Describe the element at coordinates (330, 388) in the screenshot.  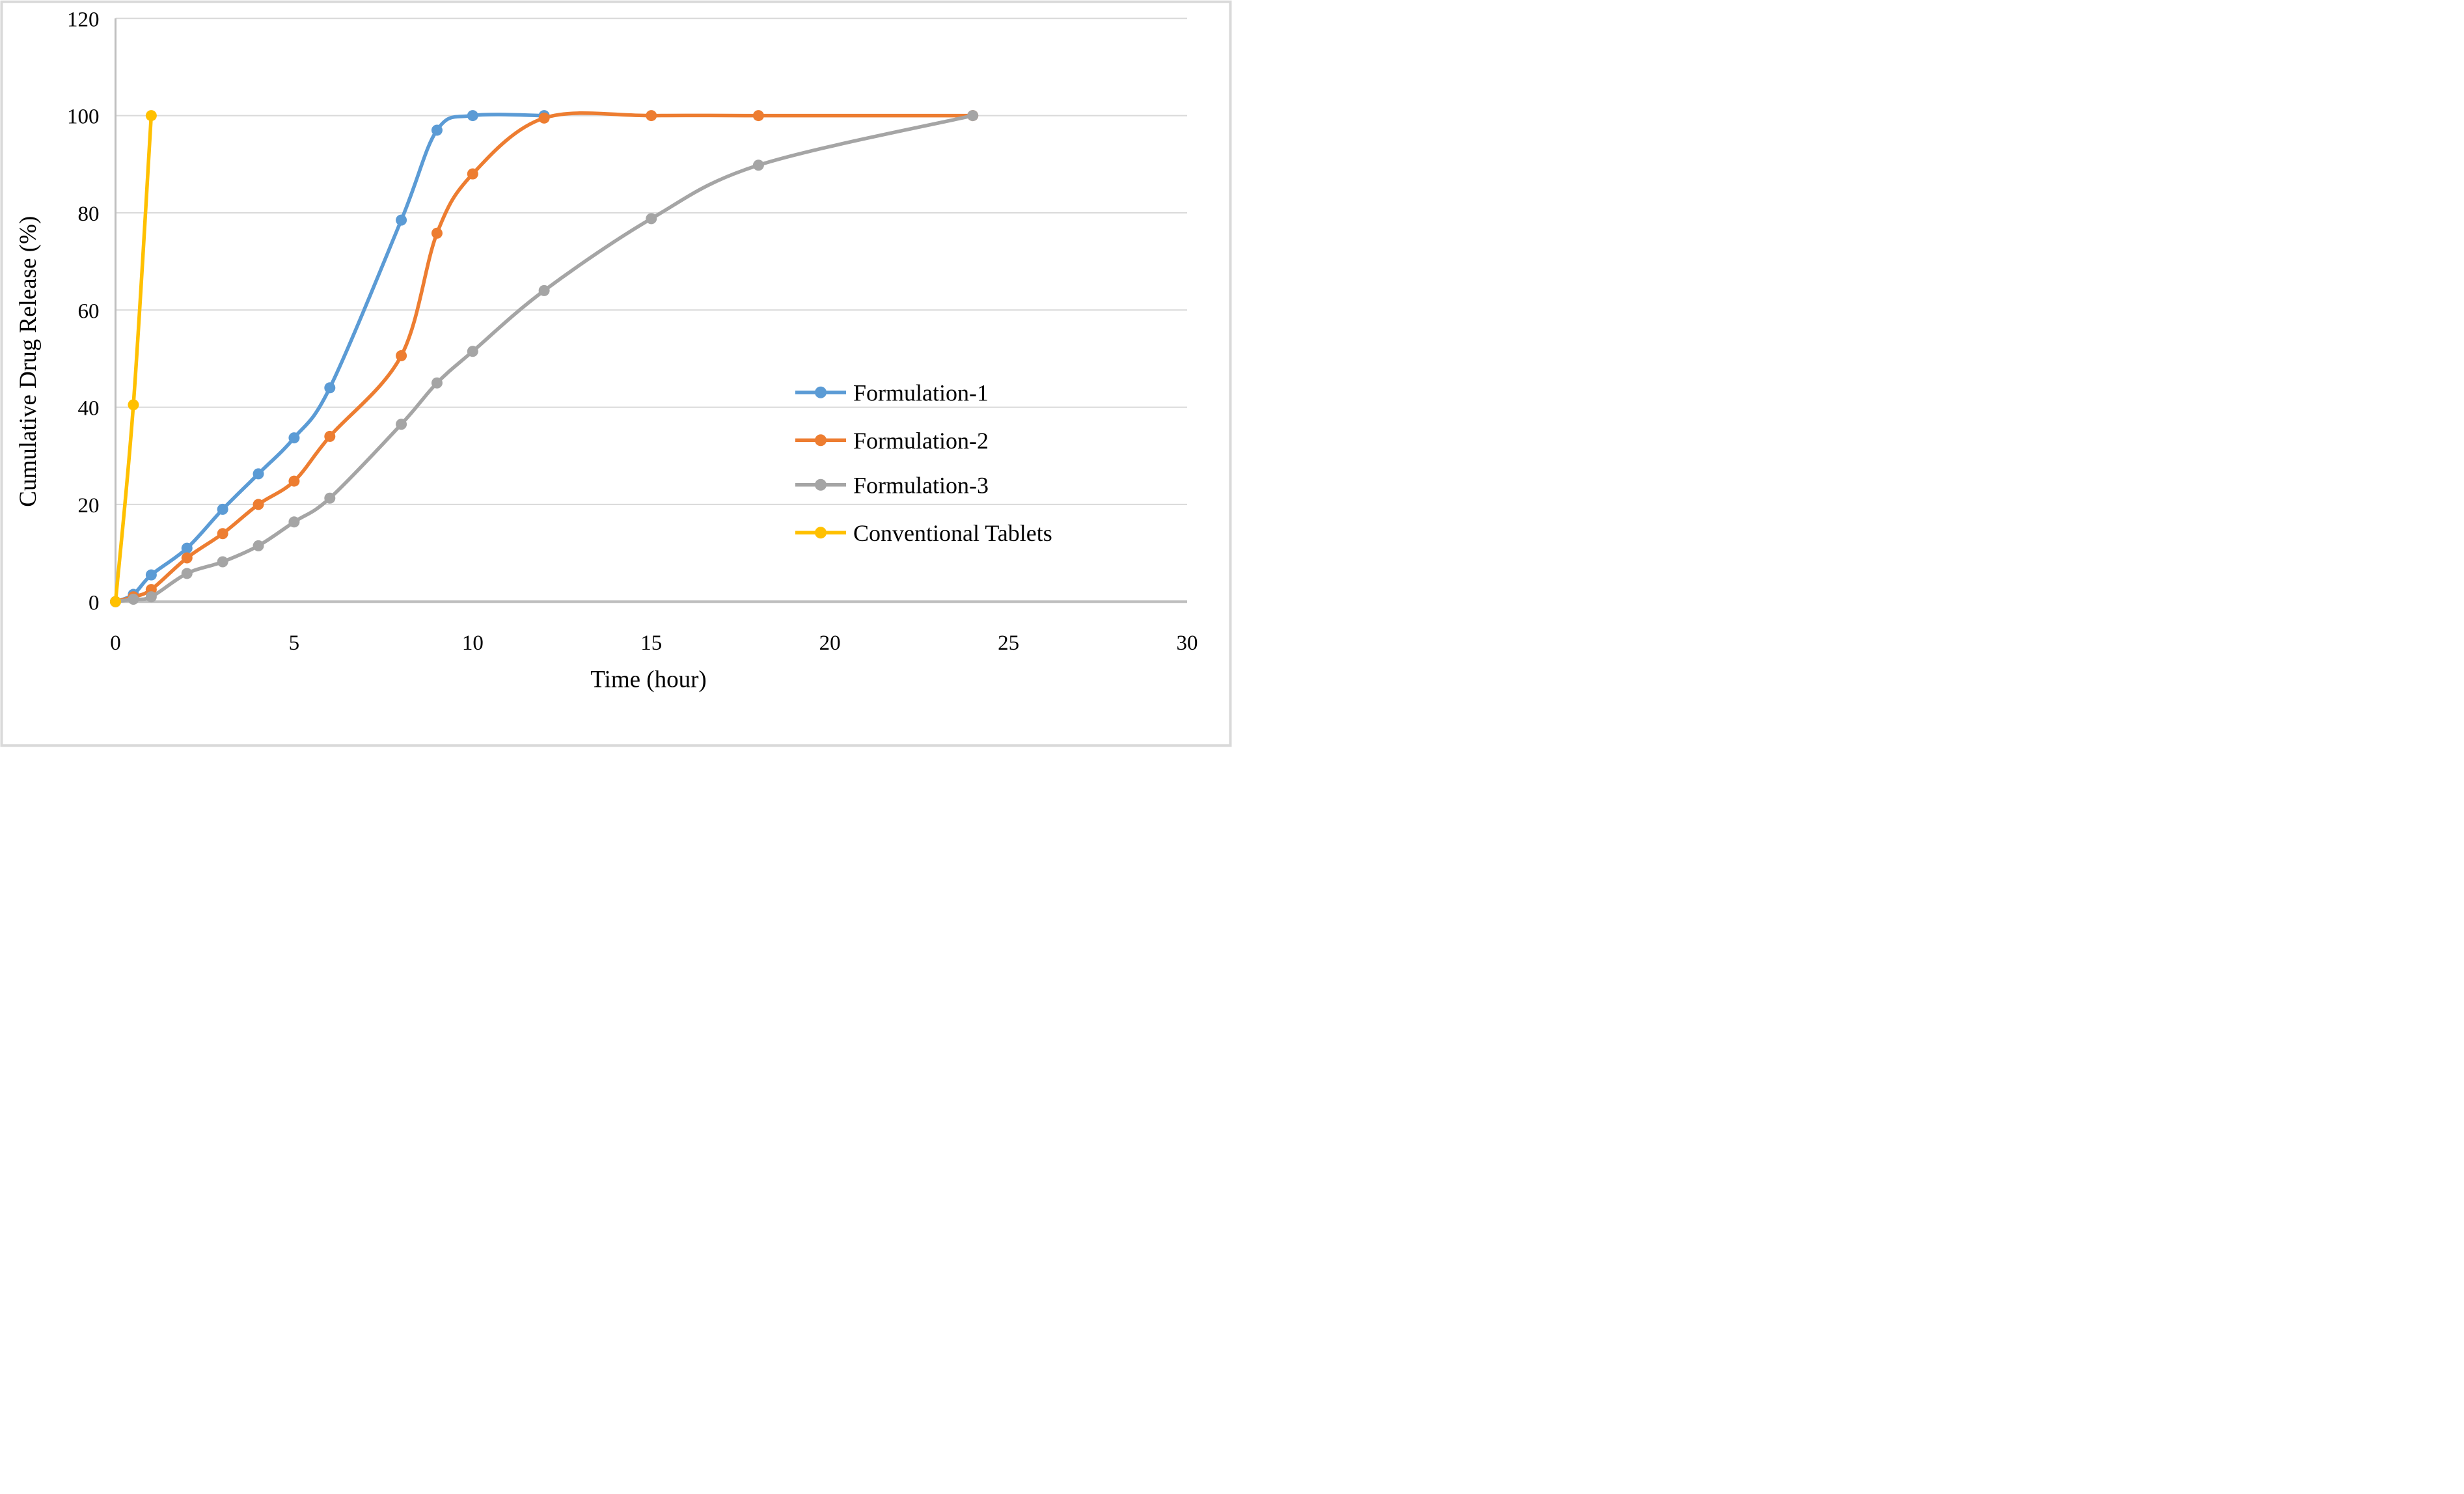
I see `series-formulation-1-point-6h` at that location.